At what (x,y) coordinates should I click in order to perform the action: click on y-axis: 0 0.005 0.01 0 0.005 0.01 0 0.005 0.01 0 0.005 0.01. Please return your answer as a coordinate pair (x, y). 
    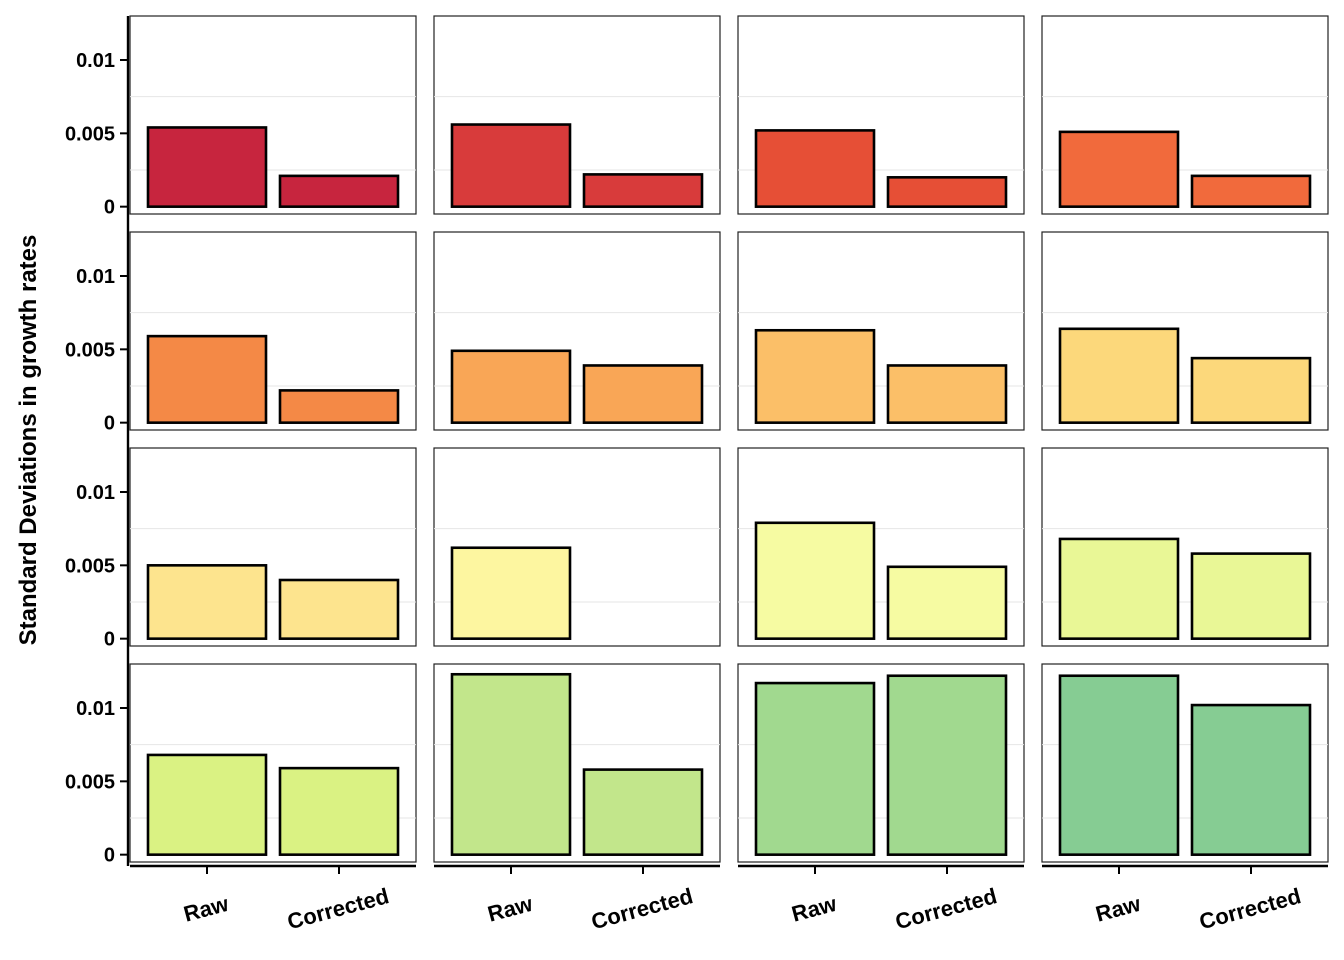
    Looking at the image, I should click on (97, 441).